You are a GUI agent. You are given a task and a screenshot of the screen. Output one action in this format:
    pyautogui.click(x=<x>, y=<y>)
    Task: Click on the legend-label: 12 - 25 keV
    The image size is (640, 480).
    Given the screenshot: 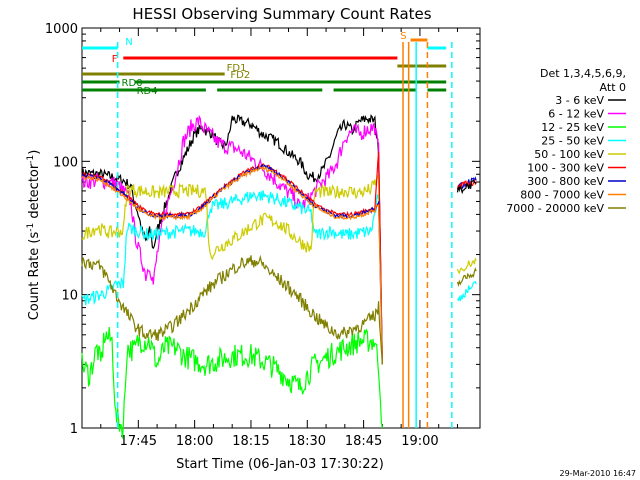 What is the action you would take?
    pyautogui.click(x=572, y=127)
    